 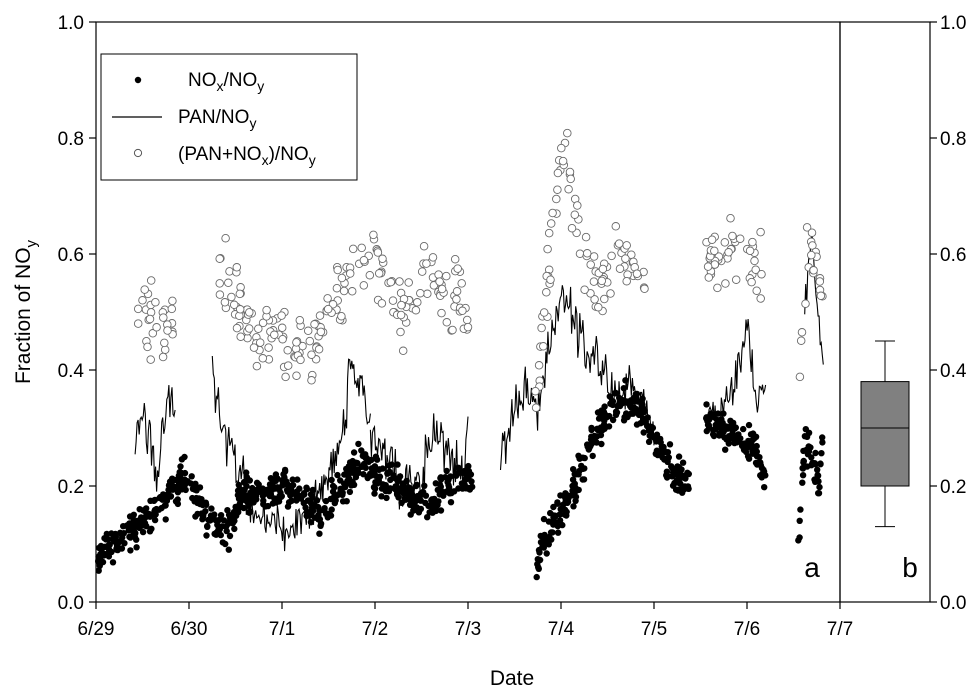 What do you see at coordinates (247, 156) in the screenshot?
I see `legend-total-label: (PAN+NOx)/NOy` at bounding box center [247, 156].